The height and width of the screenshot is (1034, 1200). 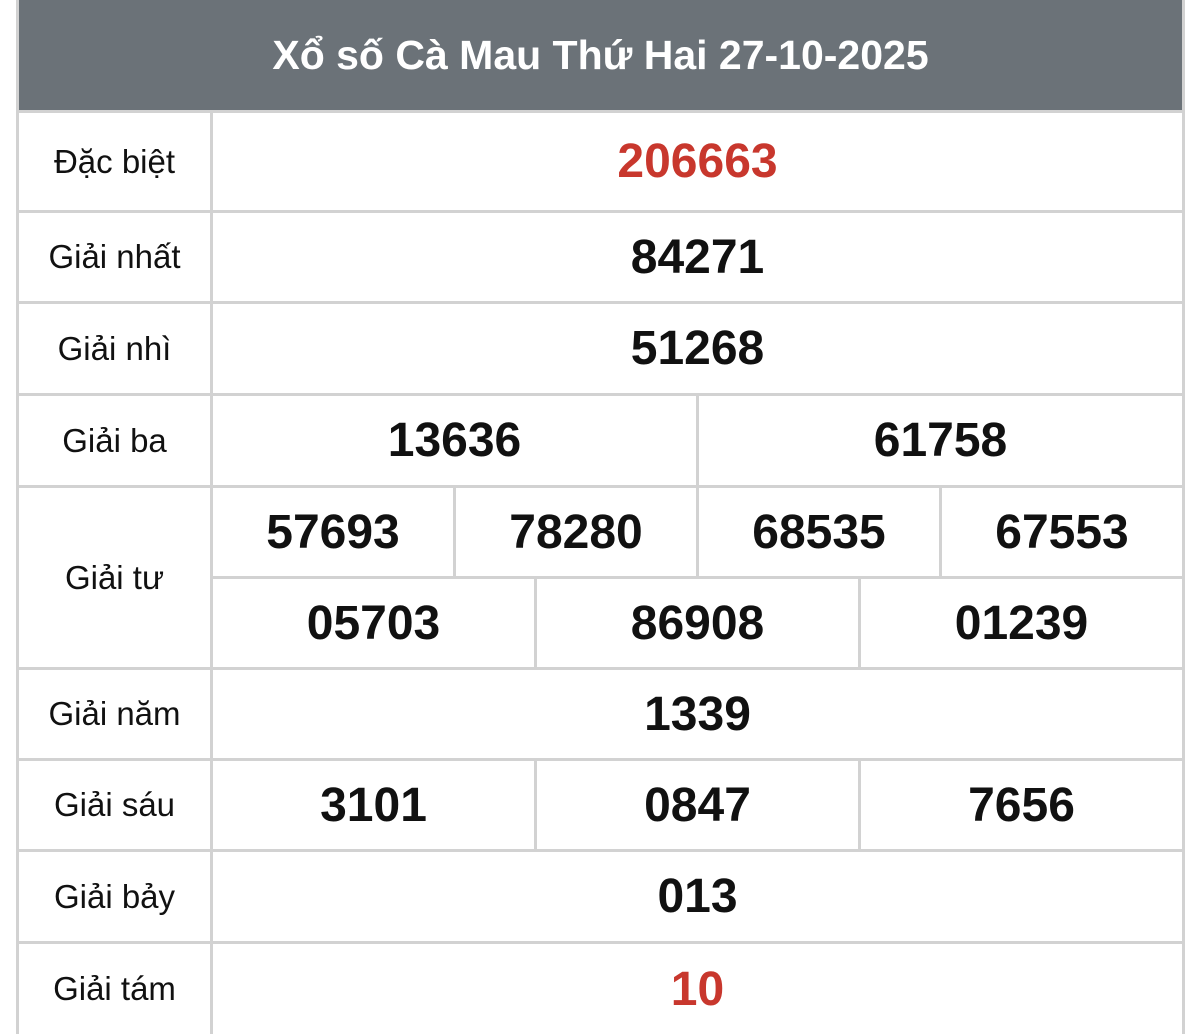 I want to click on prize-row: Giải nhất 84271, so click(x=600, y=255).